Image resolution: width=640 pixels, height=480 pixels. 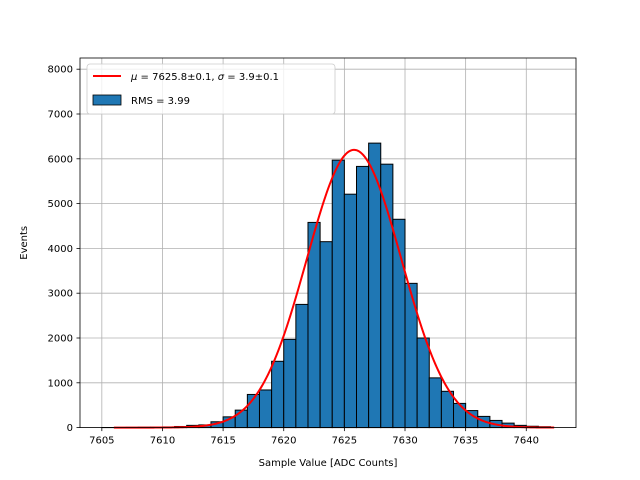 I want to click on legend-box, so click(x=211, y=89).